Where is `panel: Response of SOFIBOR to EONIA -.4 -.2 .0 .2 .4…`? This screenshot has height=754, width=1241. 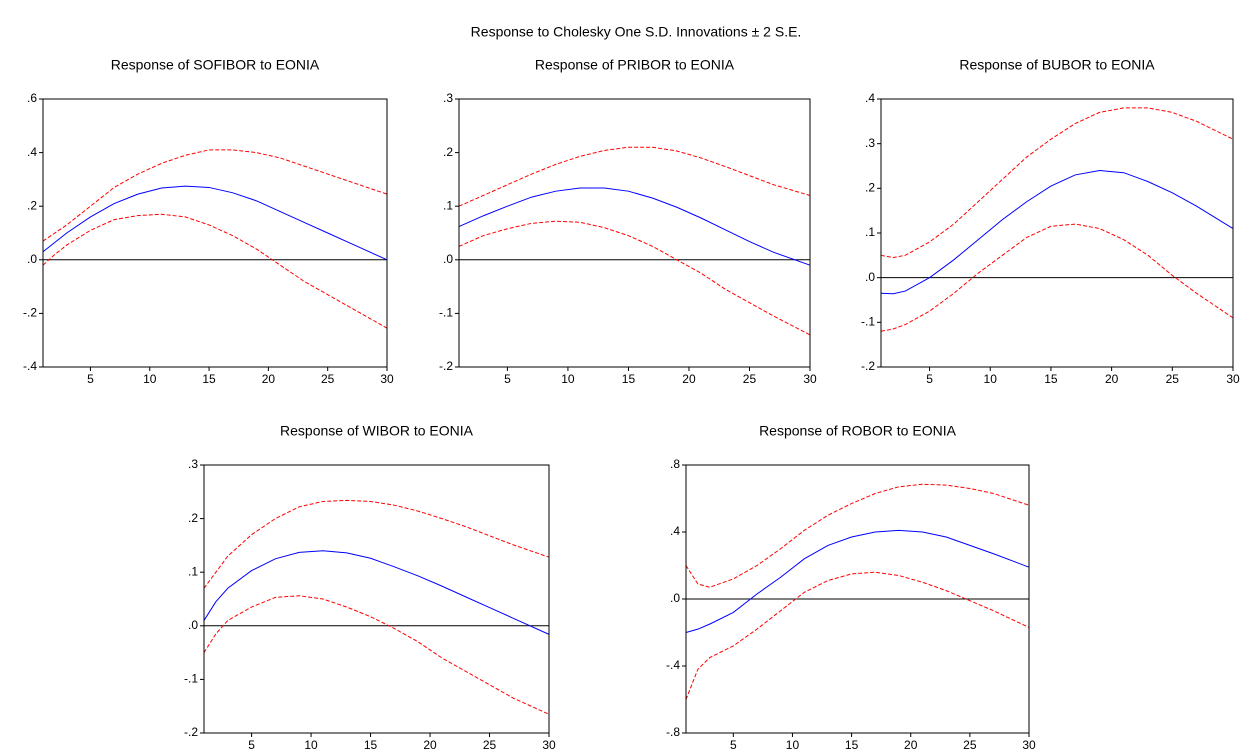
panel: Response of SOFIBOR to EONIA -.4 -.2 .0 .2 .4… is located at coordinates (208, 221).